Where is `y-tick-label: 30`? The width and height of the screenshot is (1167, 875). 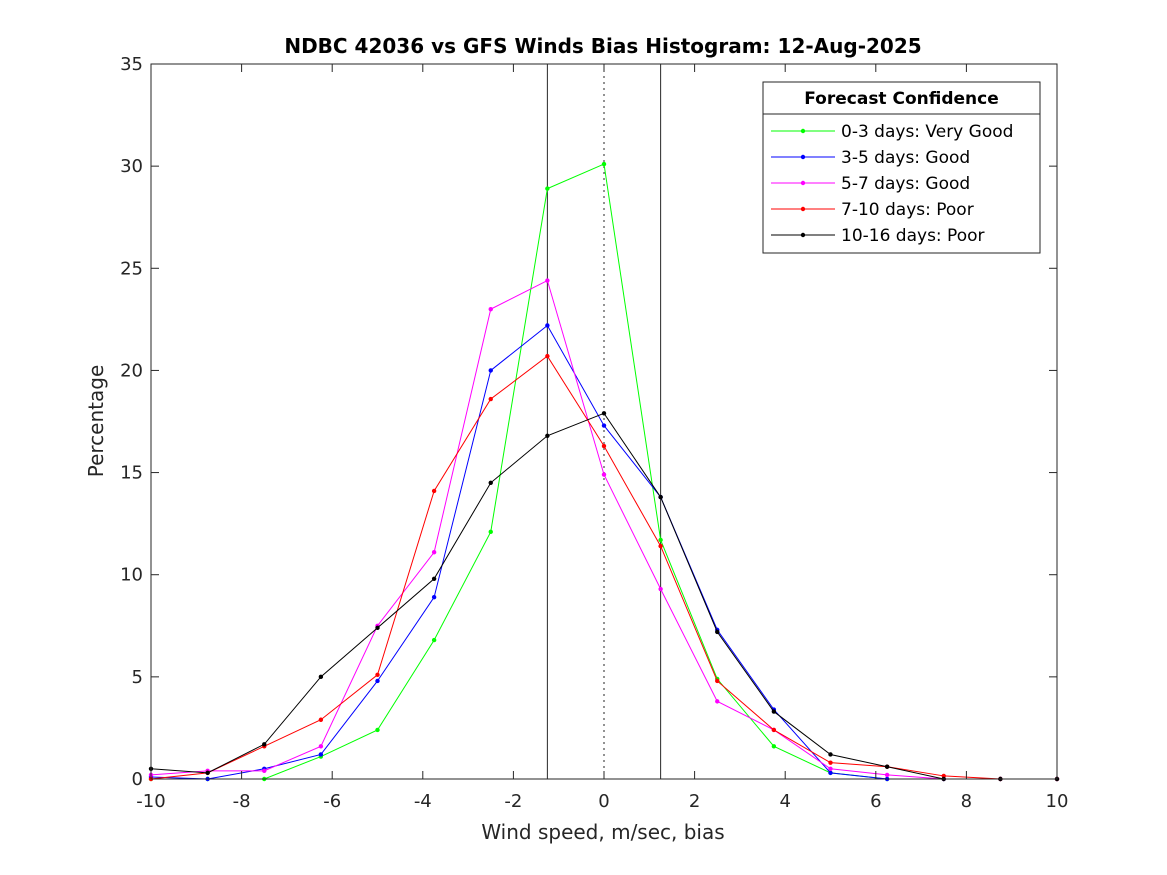 y-tick-label: 30 is located at coordinates (131, 166).